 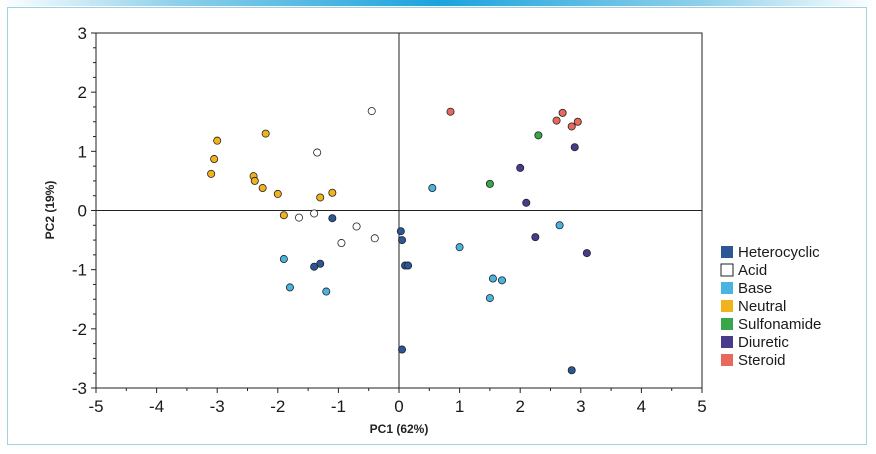 What do you see at coordinates (217, 406) in the screenshot?
I see `x-tick-label: -3` at bounding box center [217, 406].